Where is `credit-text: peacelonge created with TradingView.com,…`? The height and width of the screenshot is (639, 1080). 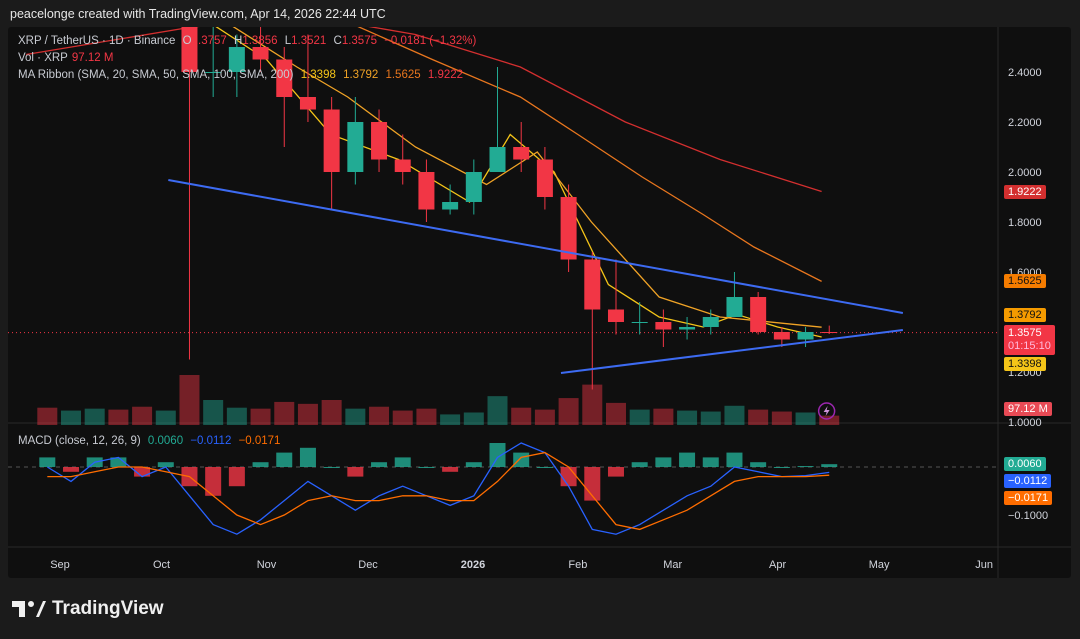 credit-text: peacelonge created with TradingView.com,… is located at coordinates (198, 14).